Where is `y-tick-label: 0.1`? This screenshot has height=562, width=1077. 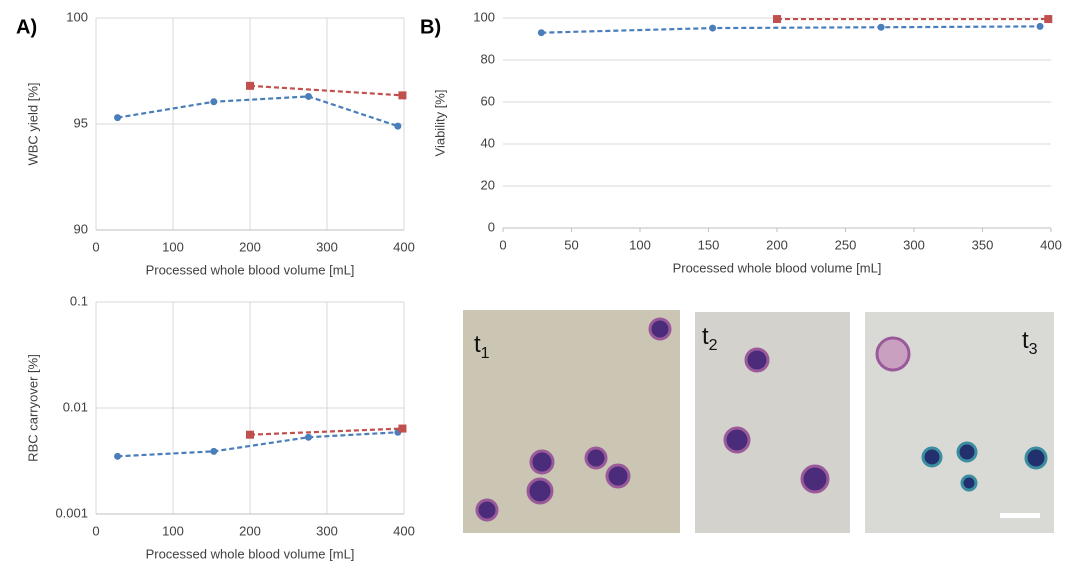 y-tick-label: 0.1 is located at coordinates (79, 300).